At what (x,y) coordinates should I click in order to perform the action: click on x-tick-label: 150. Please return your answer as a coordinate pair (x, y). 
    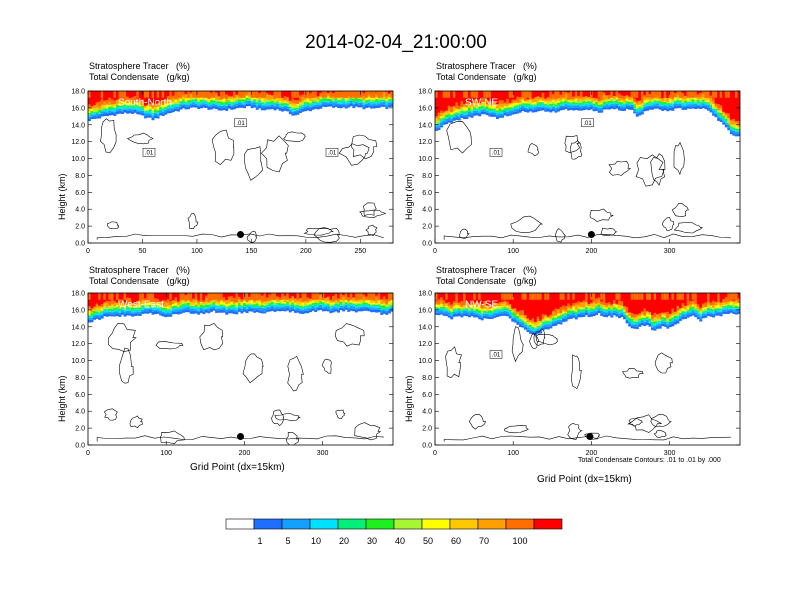
    Looking at the image, I should click on (252, 251).